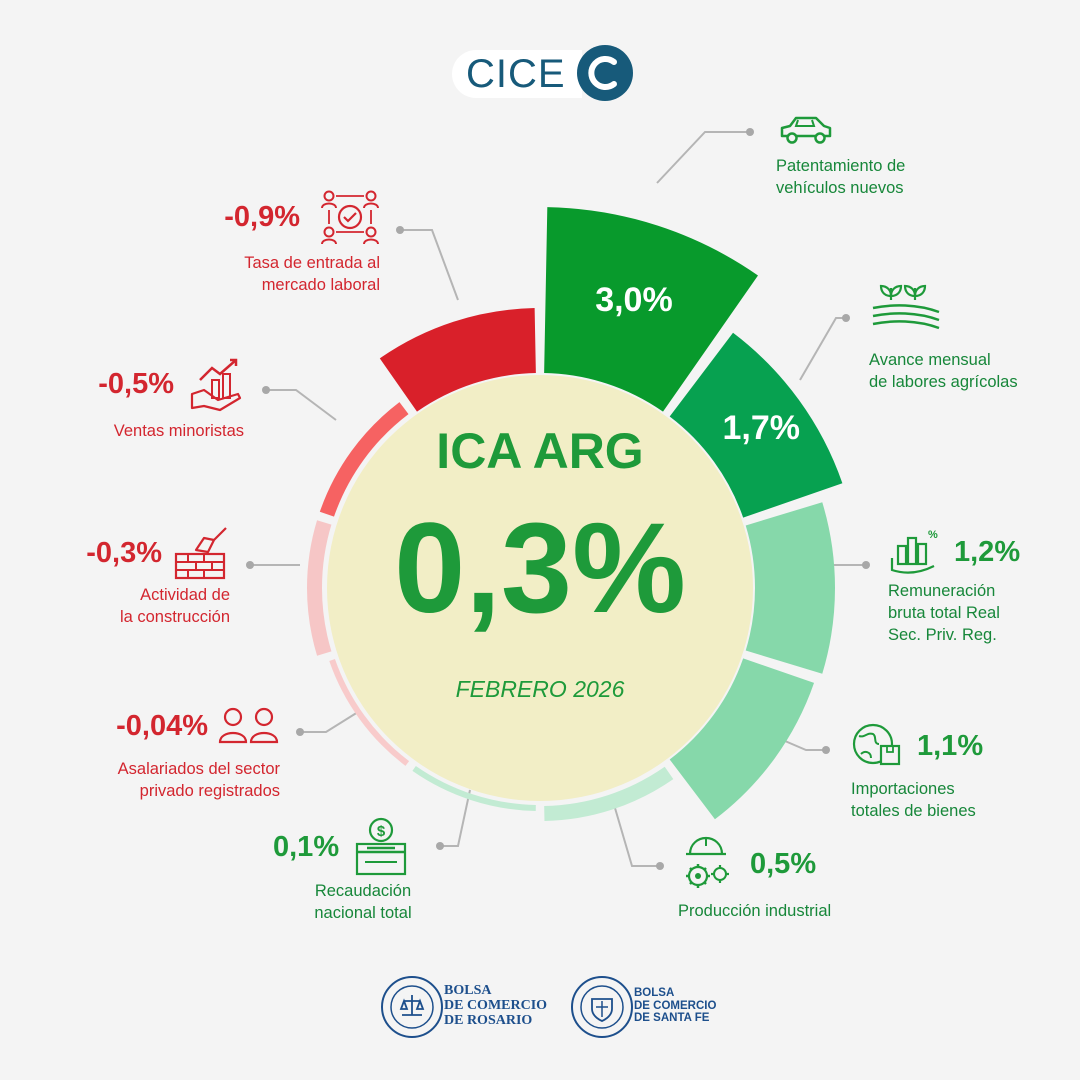 This screenshot has width=1080, height=1080. What do you see at coordinates (412, 1007) in the screenshot?
I see `rosario-seal-icon` at bounding box center [412, 1007].